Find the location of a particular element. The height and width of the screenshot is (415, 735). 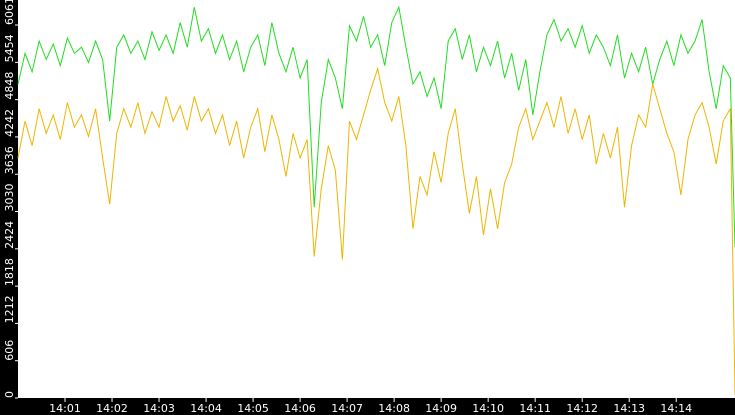

x-tick-label: 14:06 is located at coordinates (300, 408).